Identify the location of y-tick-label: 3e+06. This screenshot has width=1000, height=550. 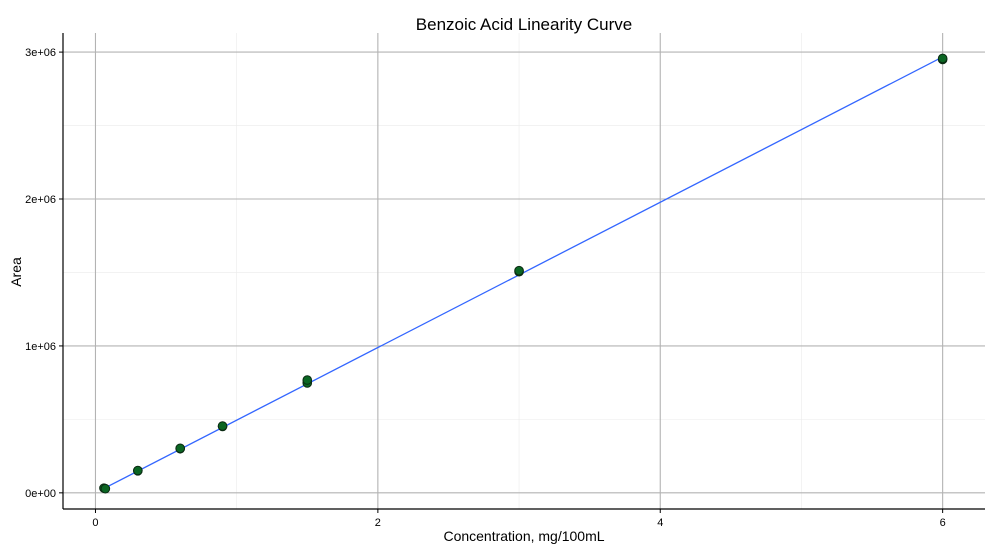
(40, 53).